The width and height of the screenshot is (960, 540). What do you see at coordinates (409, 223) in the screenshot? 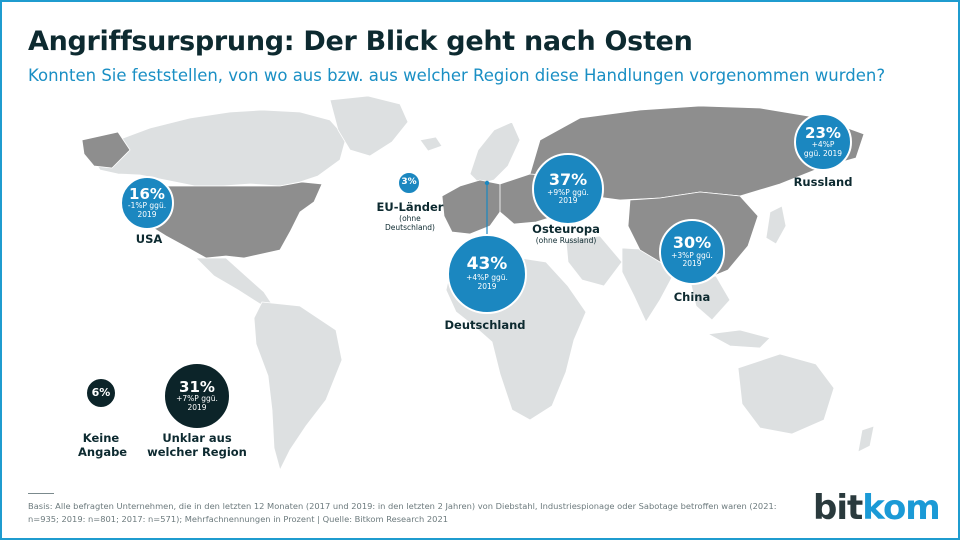
I see `eu-note: (ohne Deutschland)` at bounding box center [409, 223].